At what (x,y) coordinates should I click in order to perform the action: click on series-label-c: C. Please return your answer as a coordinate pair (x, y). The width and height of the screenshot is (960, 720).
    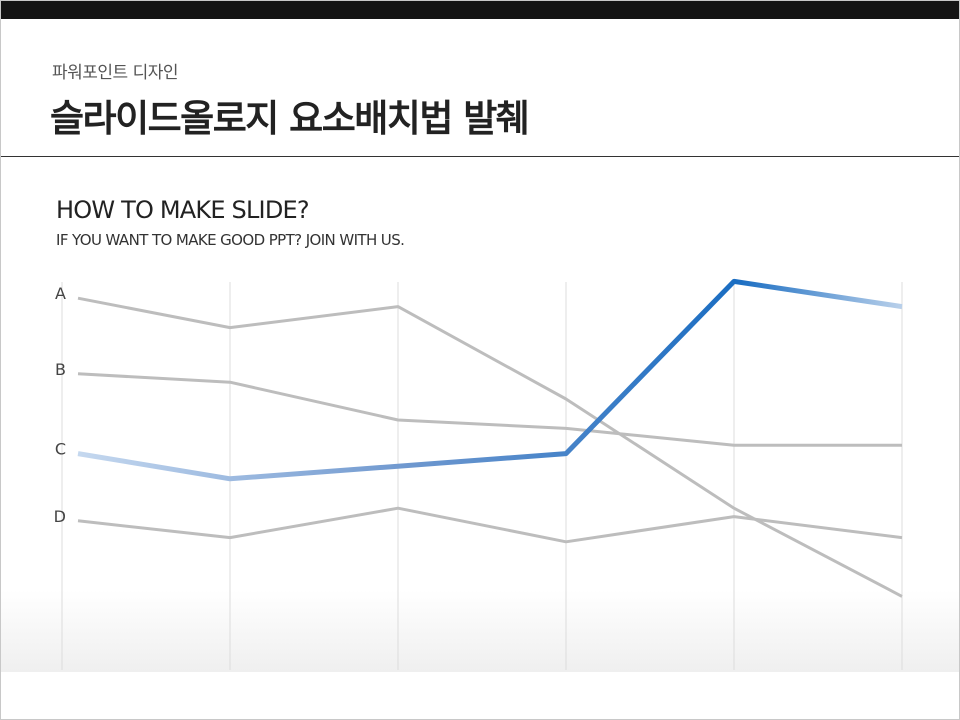
    Looking at the image, I should click on (60, 449).